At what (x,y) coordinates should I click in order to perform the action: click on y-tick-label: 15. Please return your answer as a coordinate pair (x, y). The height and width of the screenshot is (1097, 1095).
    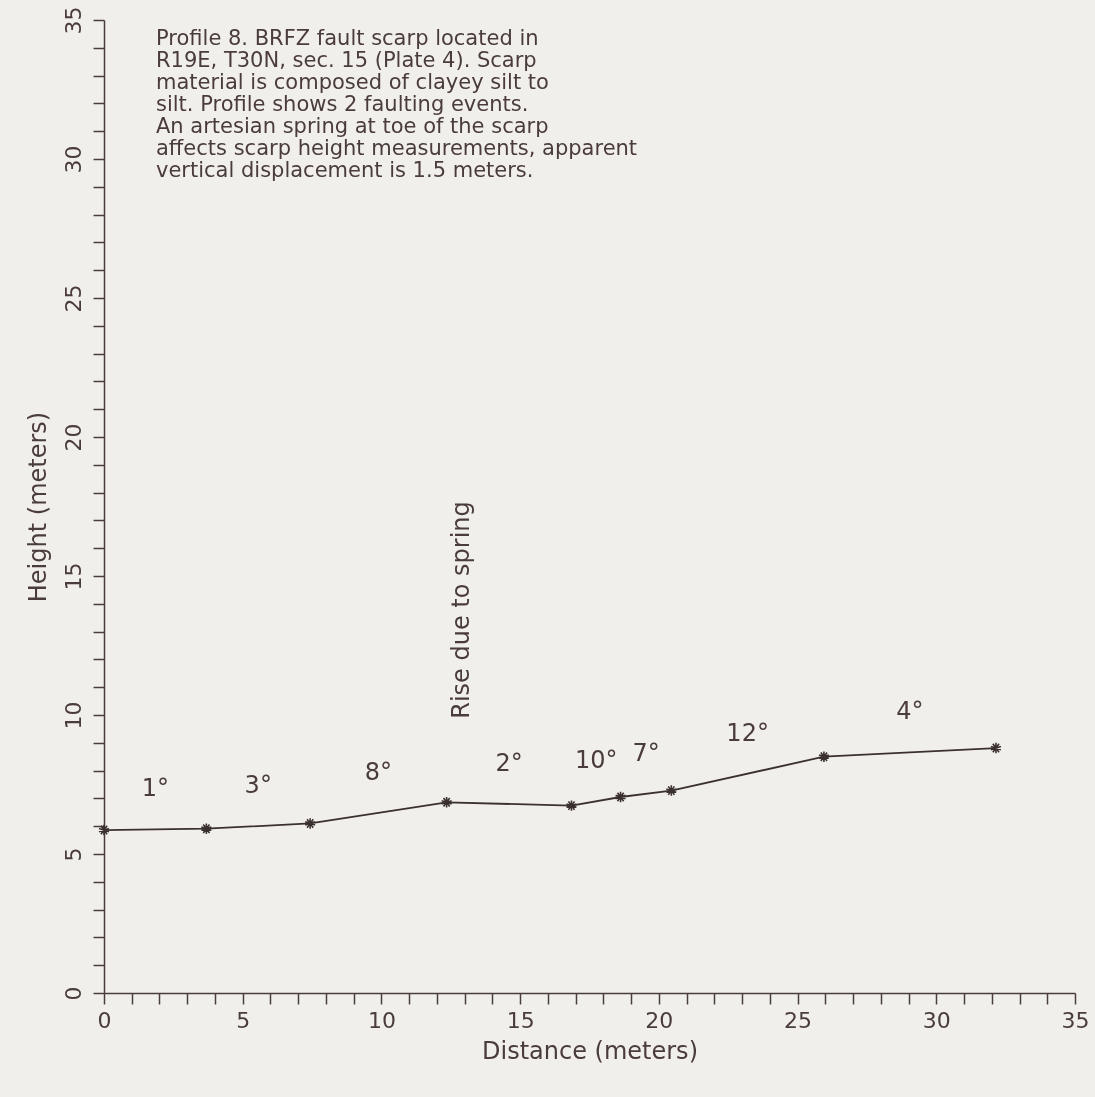
    Looking at the image, I should click on (73, 576).